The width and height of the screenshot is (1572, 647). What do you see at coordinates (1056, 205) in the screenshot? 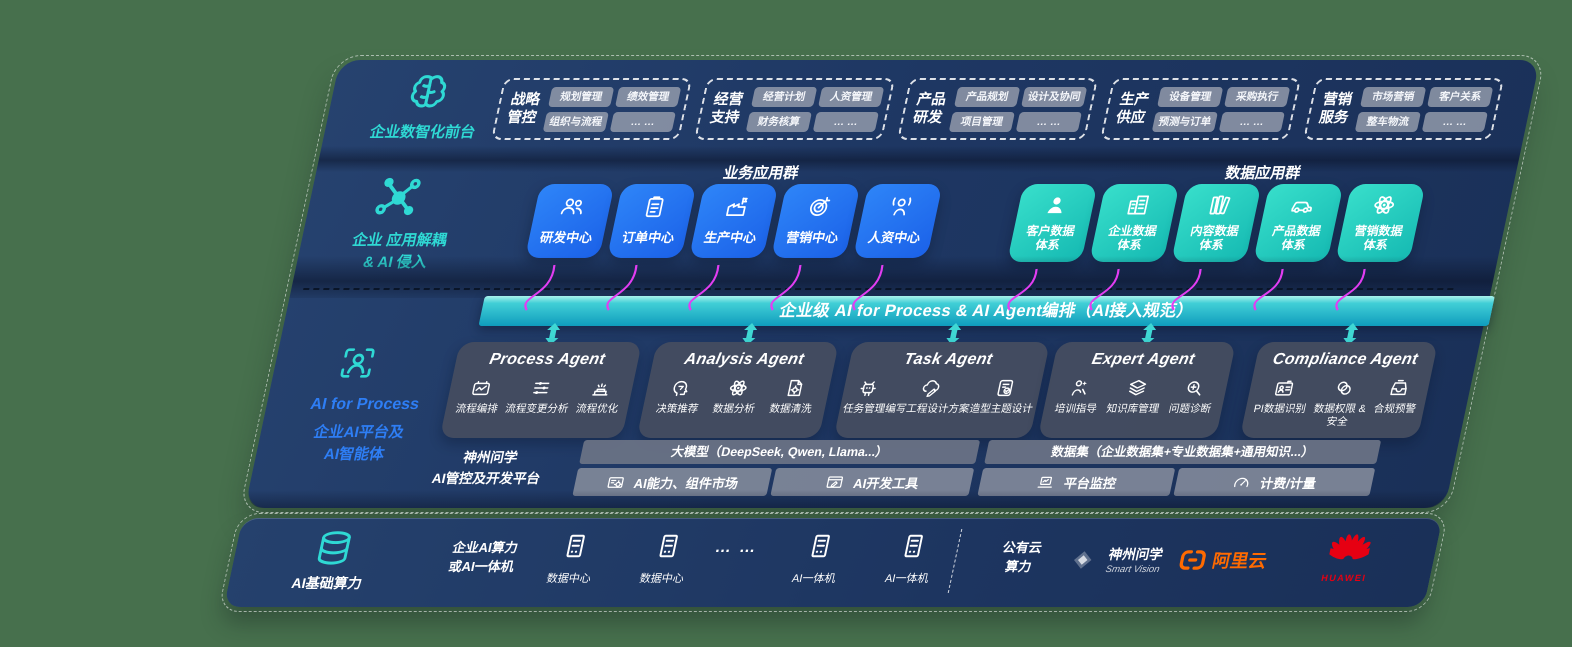
I see `person-icon` at bounding box center [1056, 205].